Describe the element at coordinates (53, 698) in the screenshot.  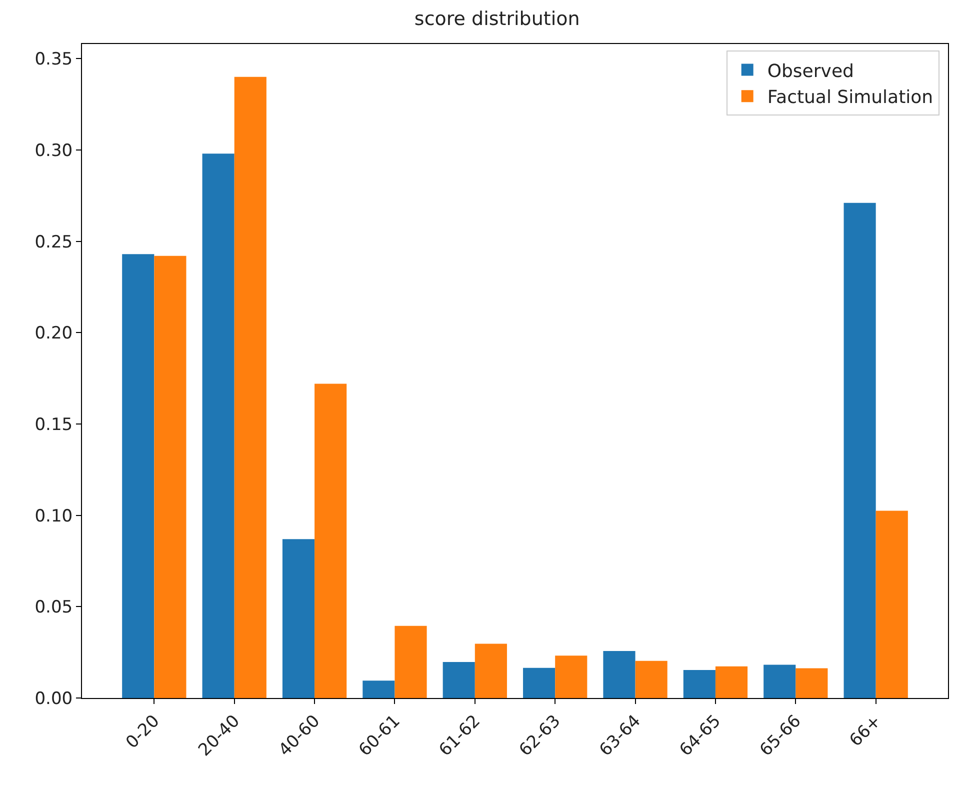
I see `y-tick-label: 0.00` at that location.